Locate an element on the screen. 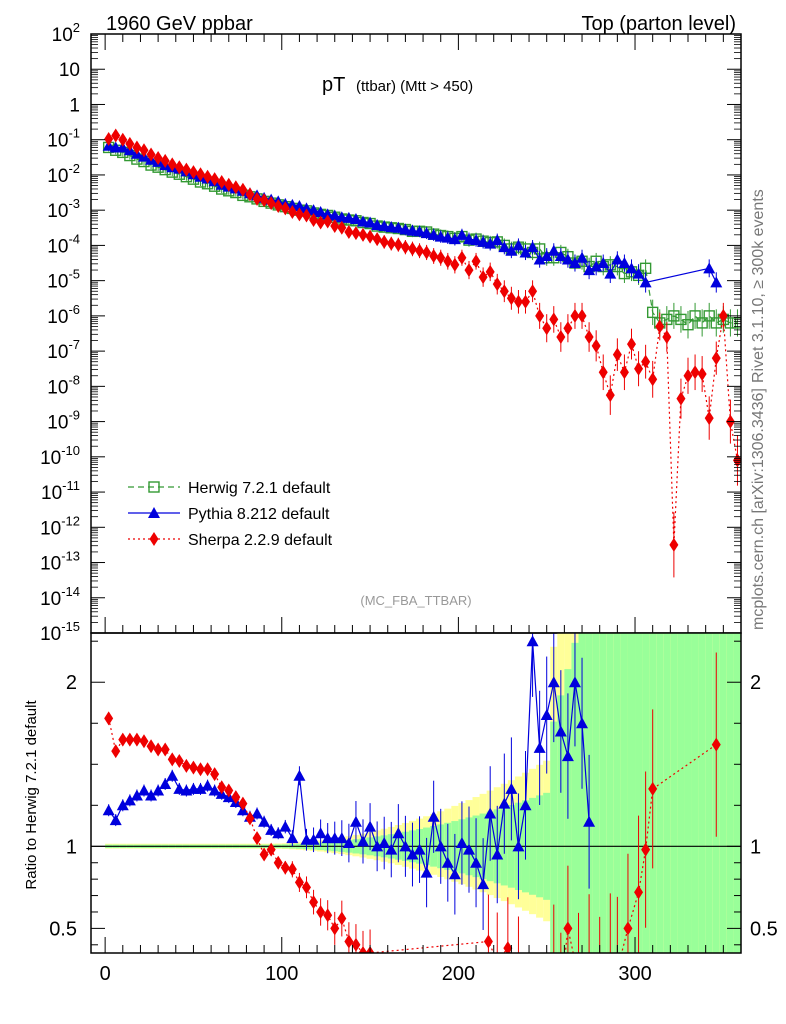 This screenshot has height=1024, width=786. y-tick-label: 10⁻¹ is located at coordinates (63, 139).